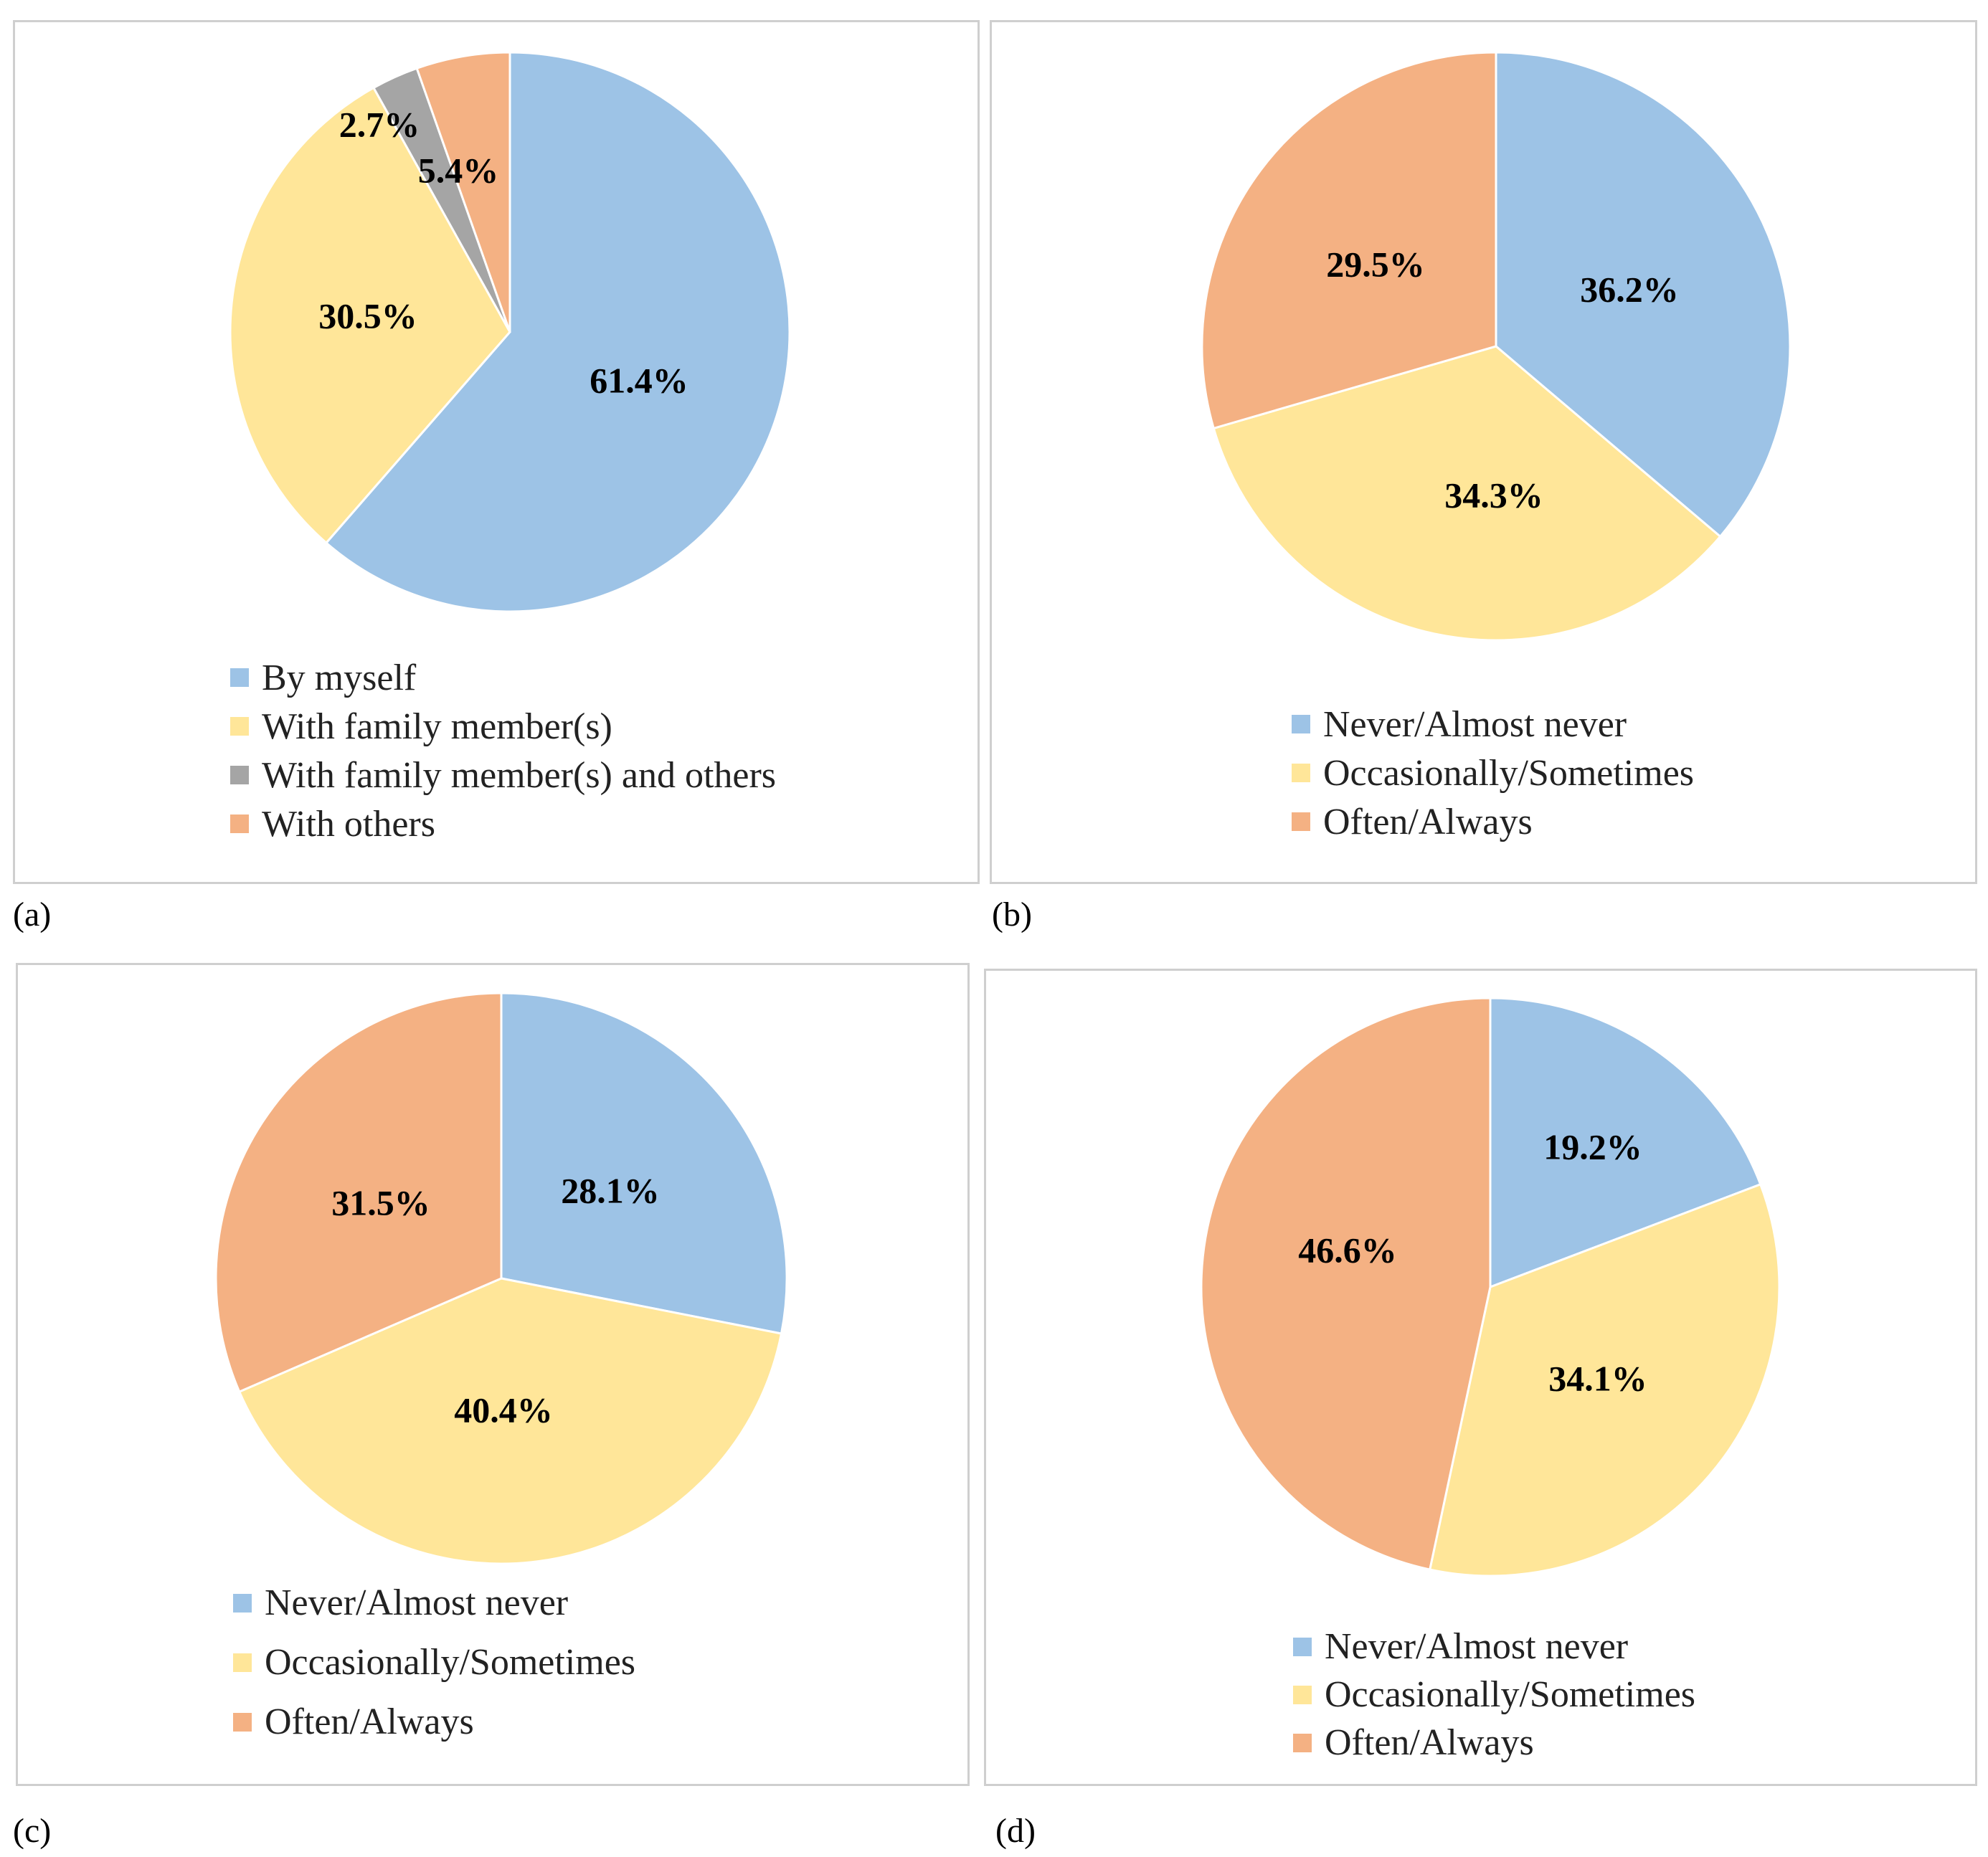  What do you see at coordinates (458, 170) in the screenshot?
I see `data-label: 5.4%` at bounding box center [458, 170].